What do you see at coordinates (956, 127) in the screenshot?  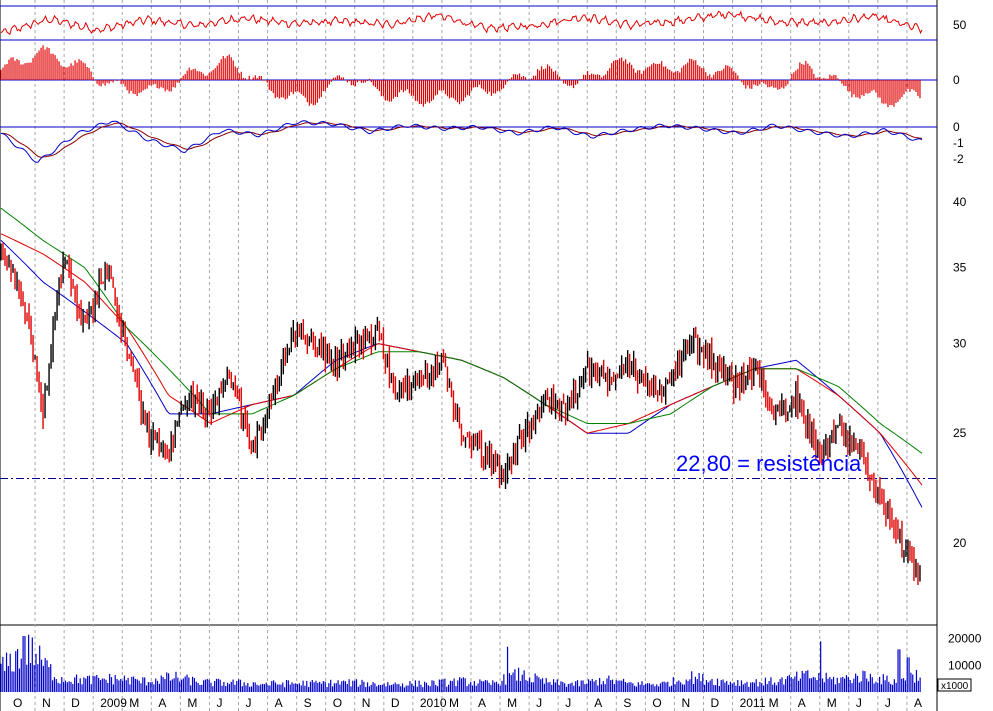 I see `oscillator-y-tick: 0` at bounding box center [956, 127].